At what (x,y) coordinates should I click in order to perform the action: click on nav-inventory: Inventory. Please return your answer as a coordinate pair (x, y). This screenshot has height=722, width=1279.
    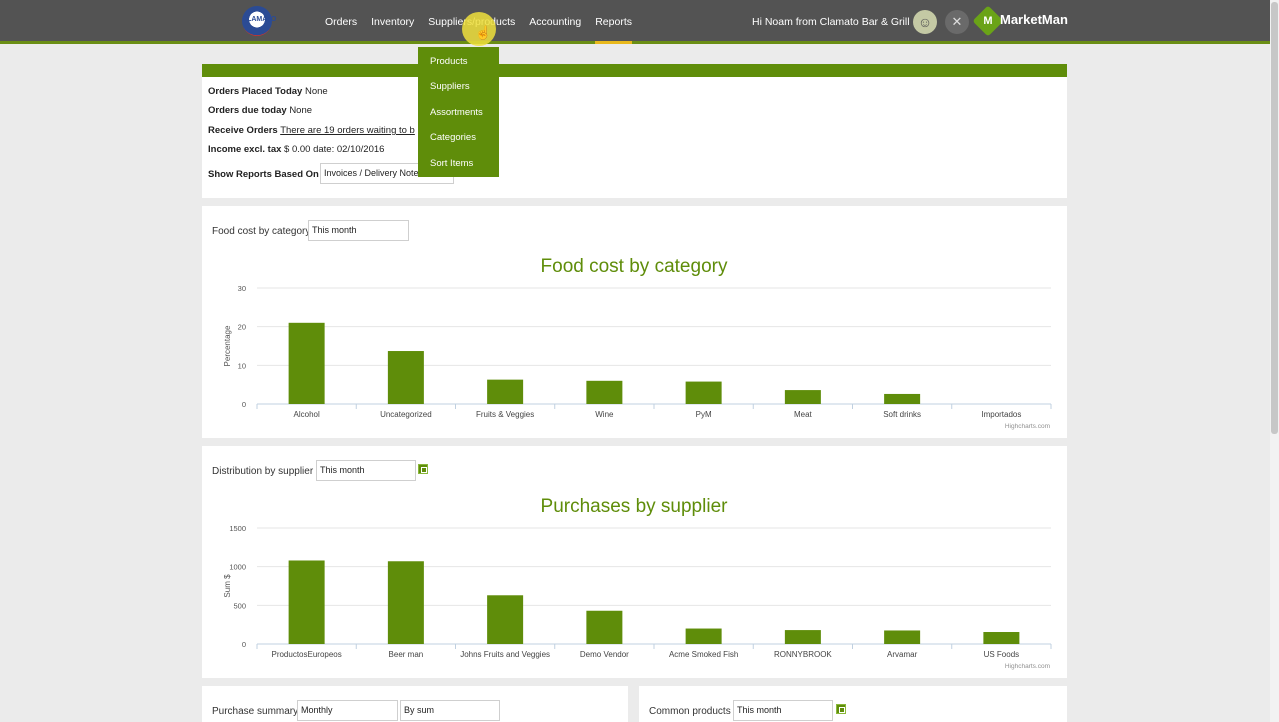
    Looking at the image, I should click on (393, 22).